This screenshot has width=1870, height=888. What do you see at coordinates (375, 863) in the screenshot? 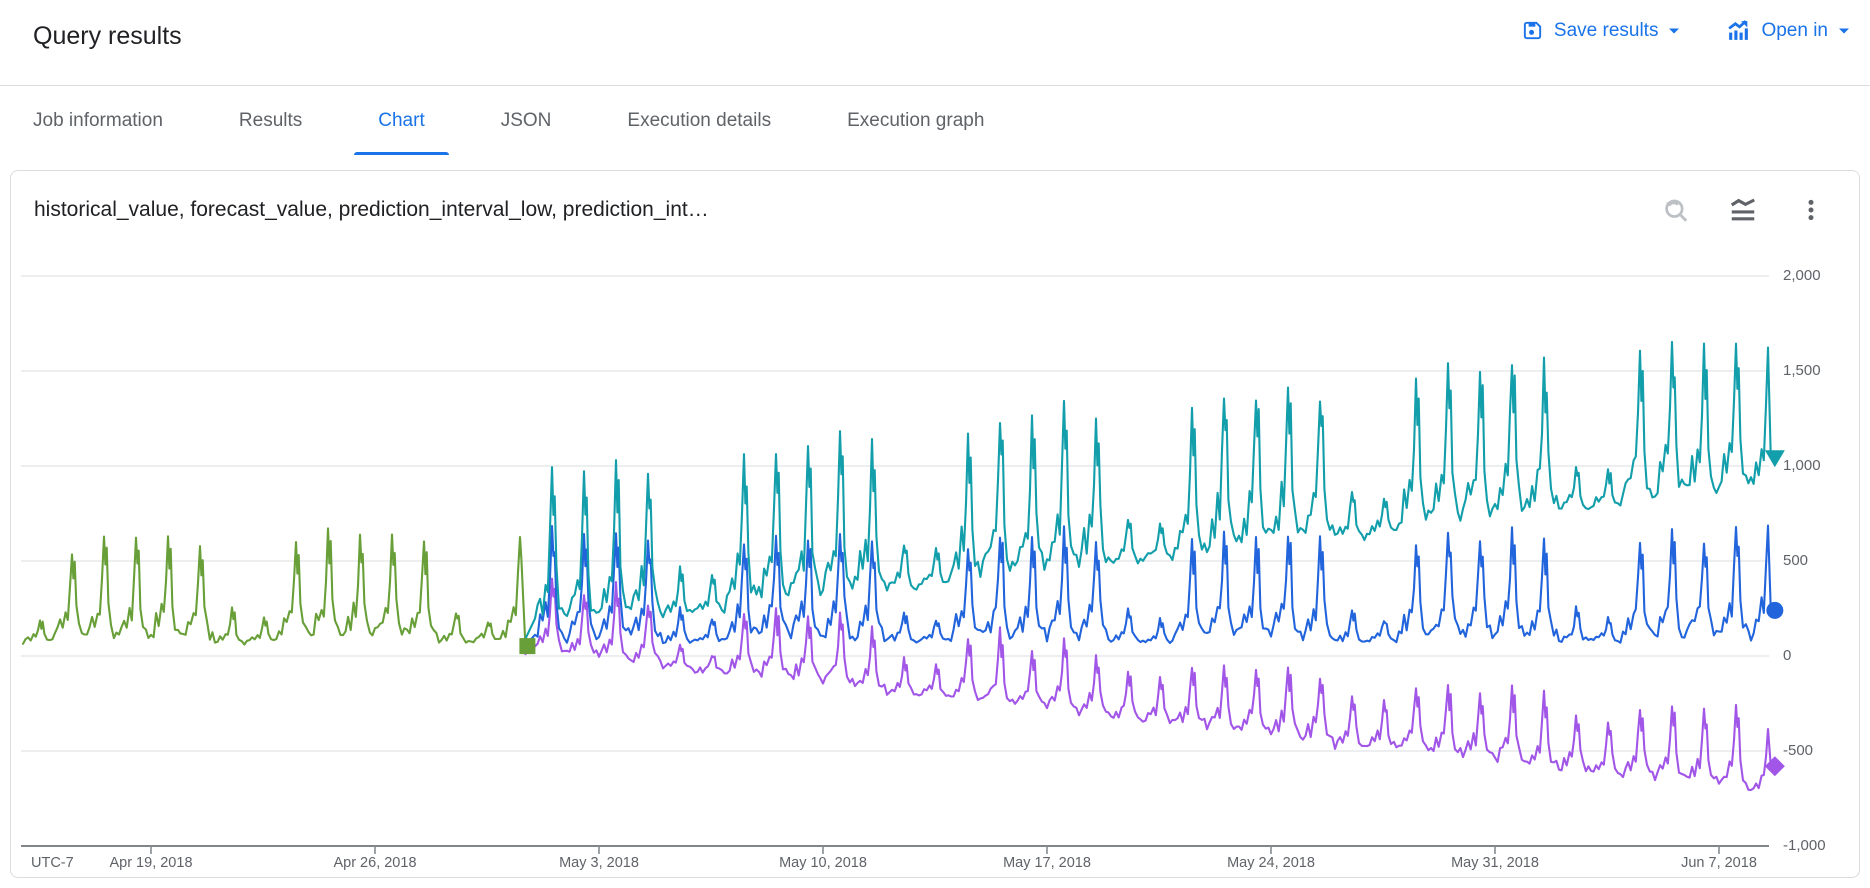
I see `x-tick-label: Apr 26, 2018` at bounding box center [375, 863].